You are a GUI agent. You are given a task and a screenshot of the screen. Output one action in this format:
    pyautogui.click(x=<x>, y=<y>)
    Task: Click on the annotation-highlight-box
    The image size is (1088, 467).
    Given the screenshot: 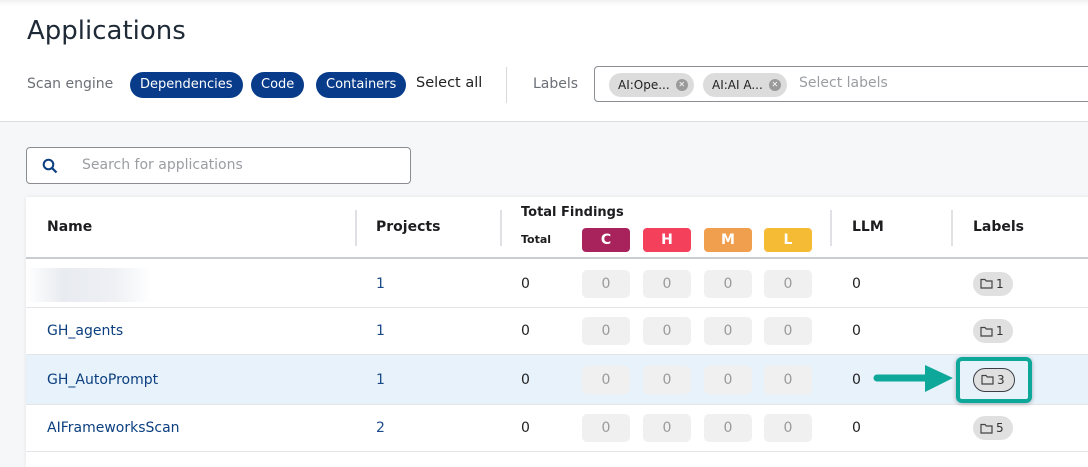 What is the action you would take?
    pyautogui.click(x=994, y=380)
    